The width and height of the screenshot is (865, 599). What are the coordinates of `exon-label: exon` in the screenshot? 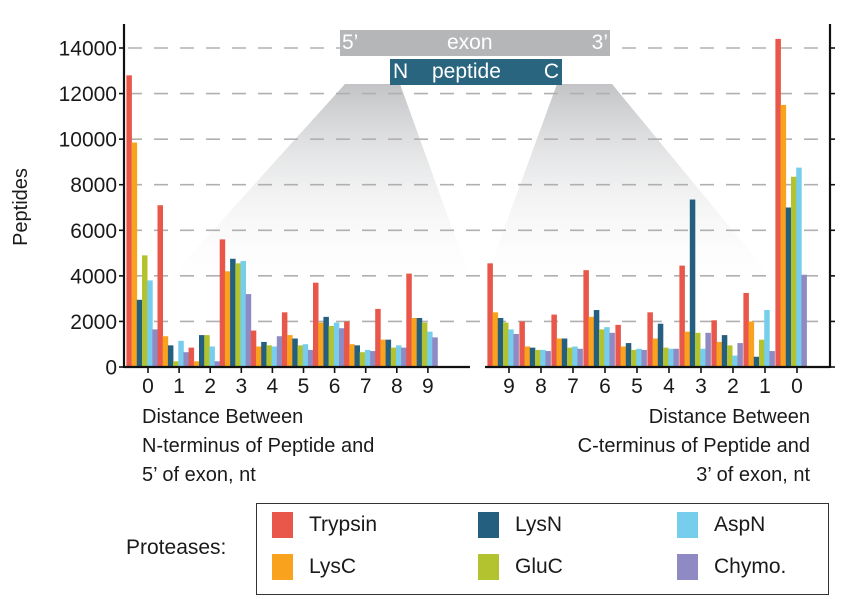 It's located at (470, 42).